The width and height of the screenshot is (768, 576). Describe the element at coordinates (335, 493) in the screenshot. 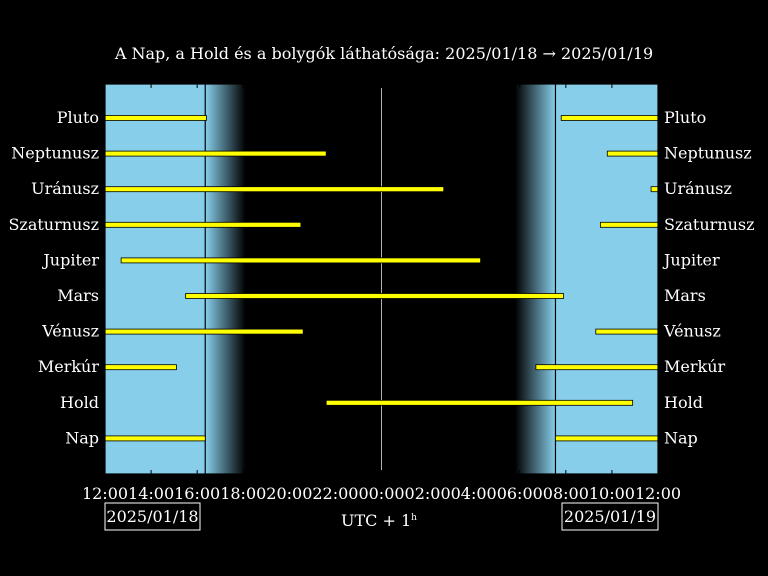

I see `x-tick-label: 22:00` at that location.